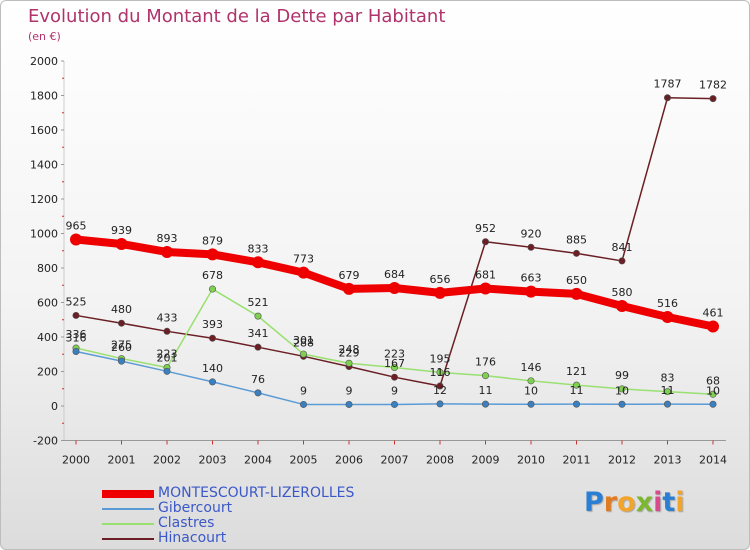  I want to click on data-label: 393, so click(212, 324).